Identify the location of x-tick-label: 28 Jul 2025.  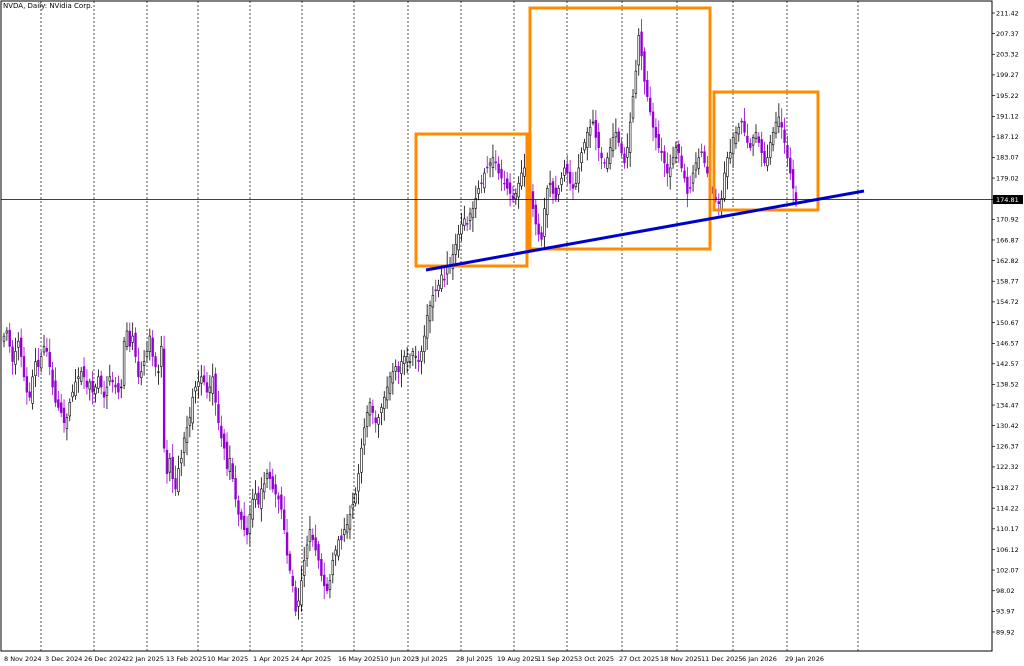
(474, 659).